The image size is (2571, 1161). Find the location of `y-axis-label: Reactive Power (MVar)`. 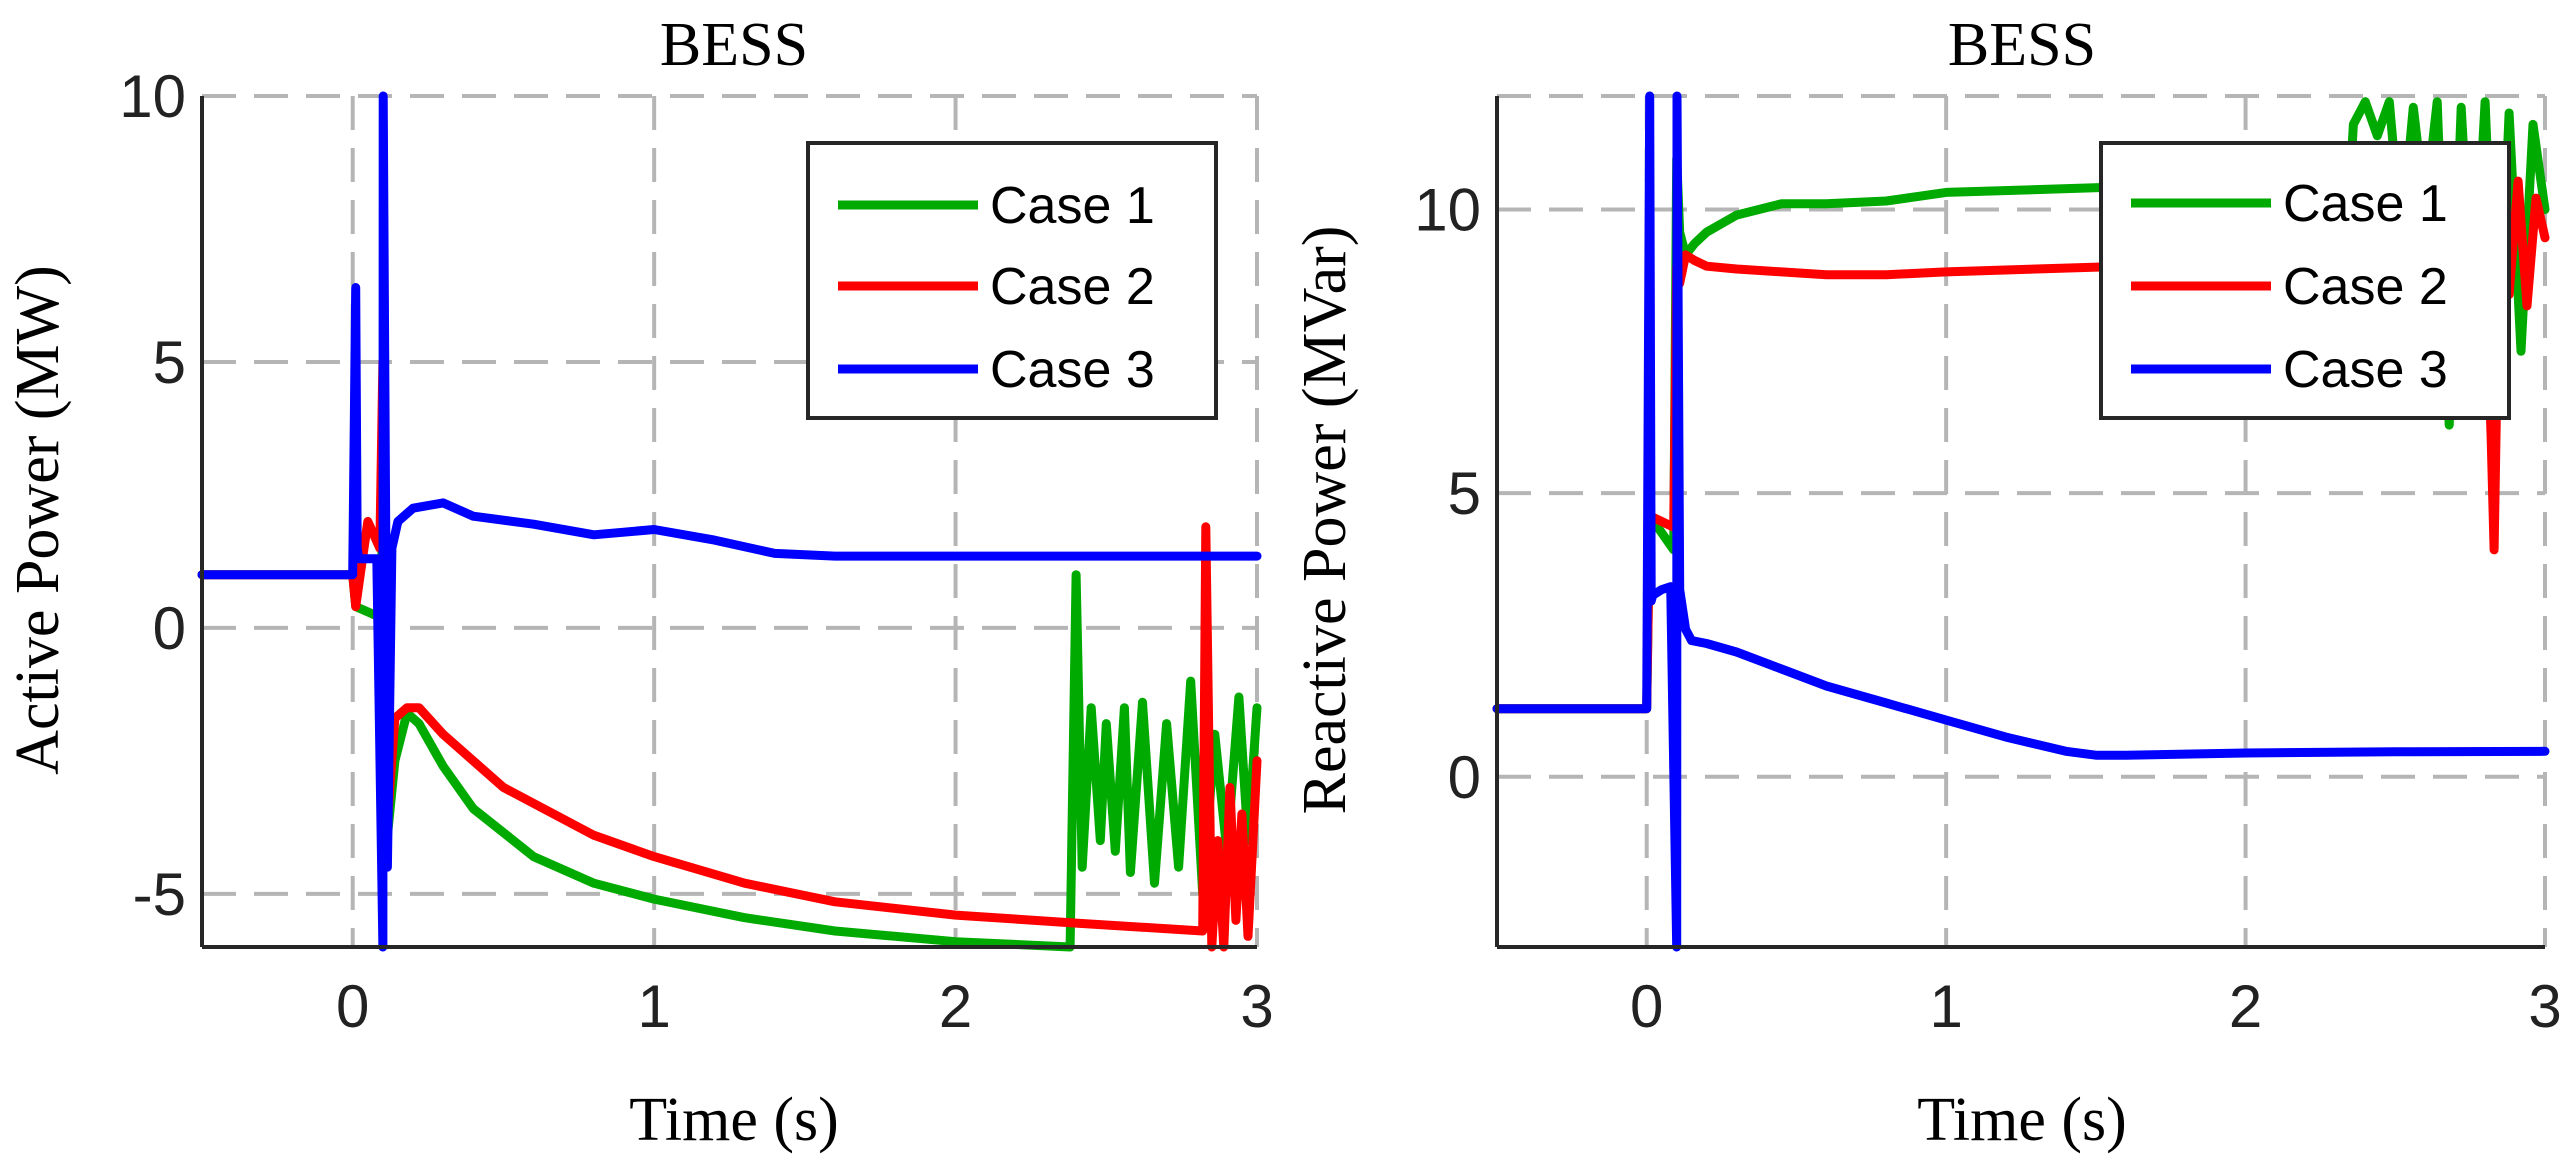

y-axis-label: Reactive Power (MVar) is located at coordinates (1325, 520).